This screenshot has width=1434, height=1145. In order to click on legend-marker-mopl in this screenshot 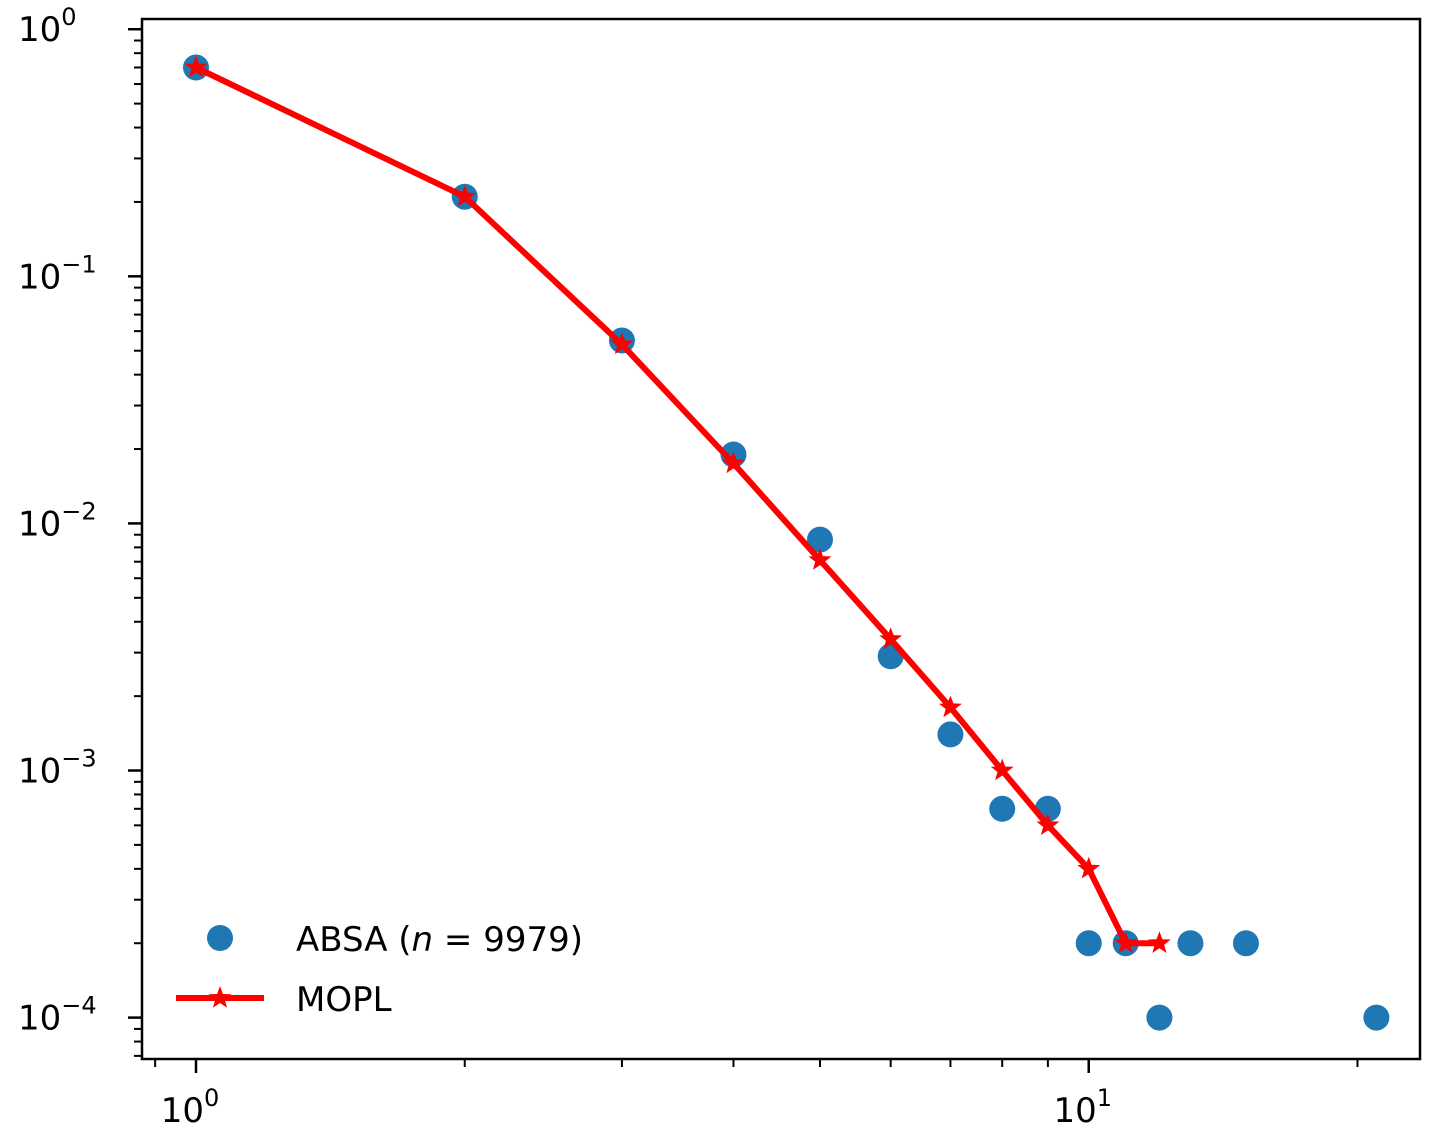, I will do `click(220, 997)`.